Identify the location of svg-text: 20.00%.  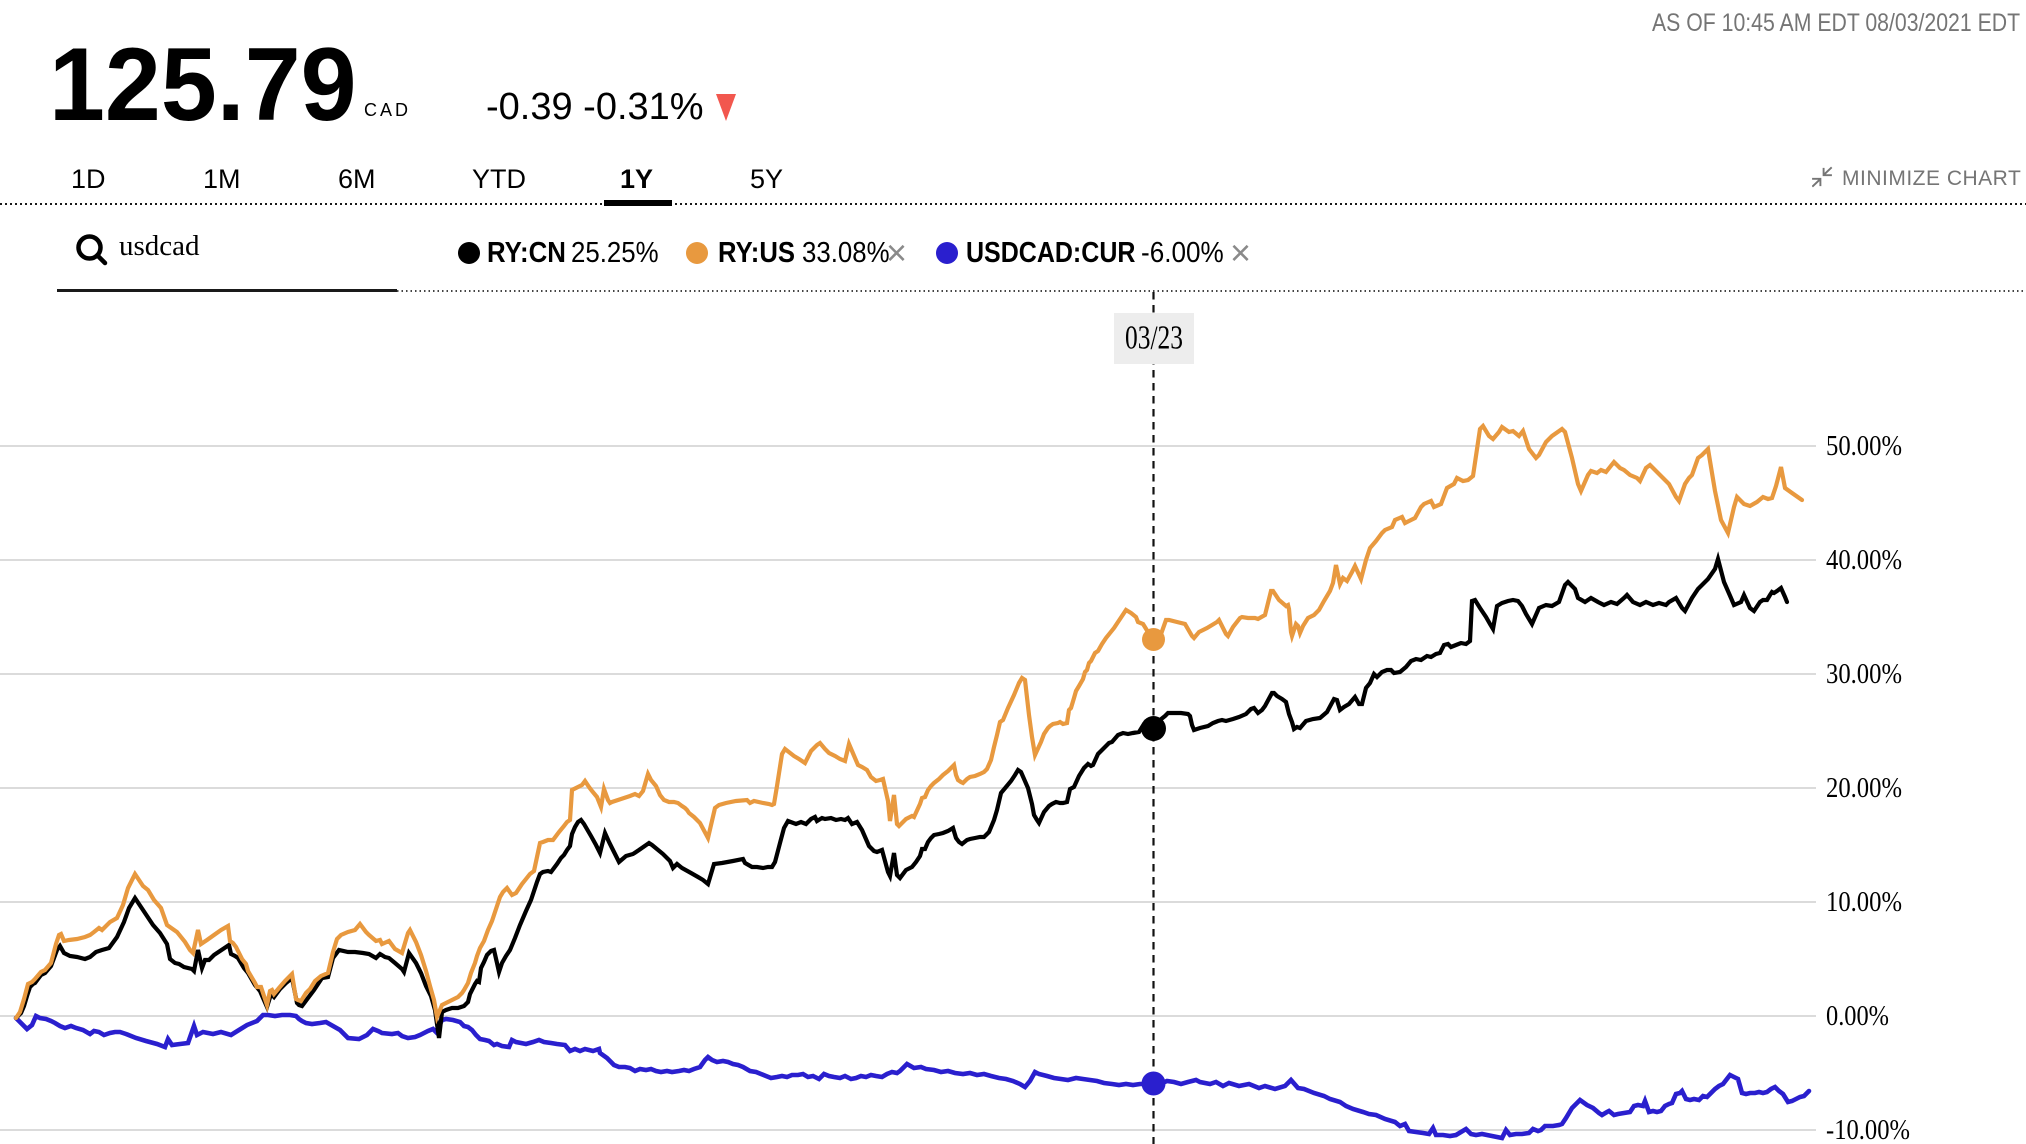
(1864, 788).